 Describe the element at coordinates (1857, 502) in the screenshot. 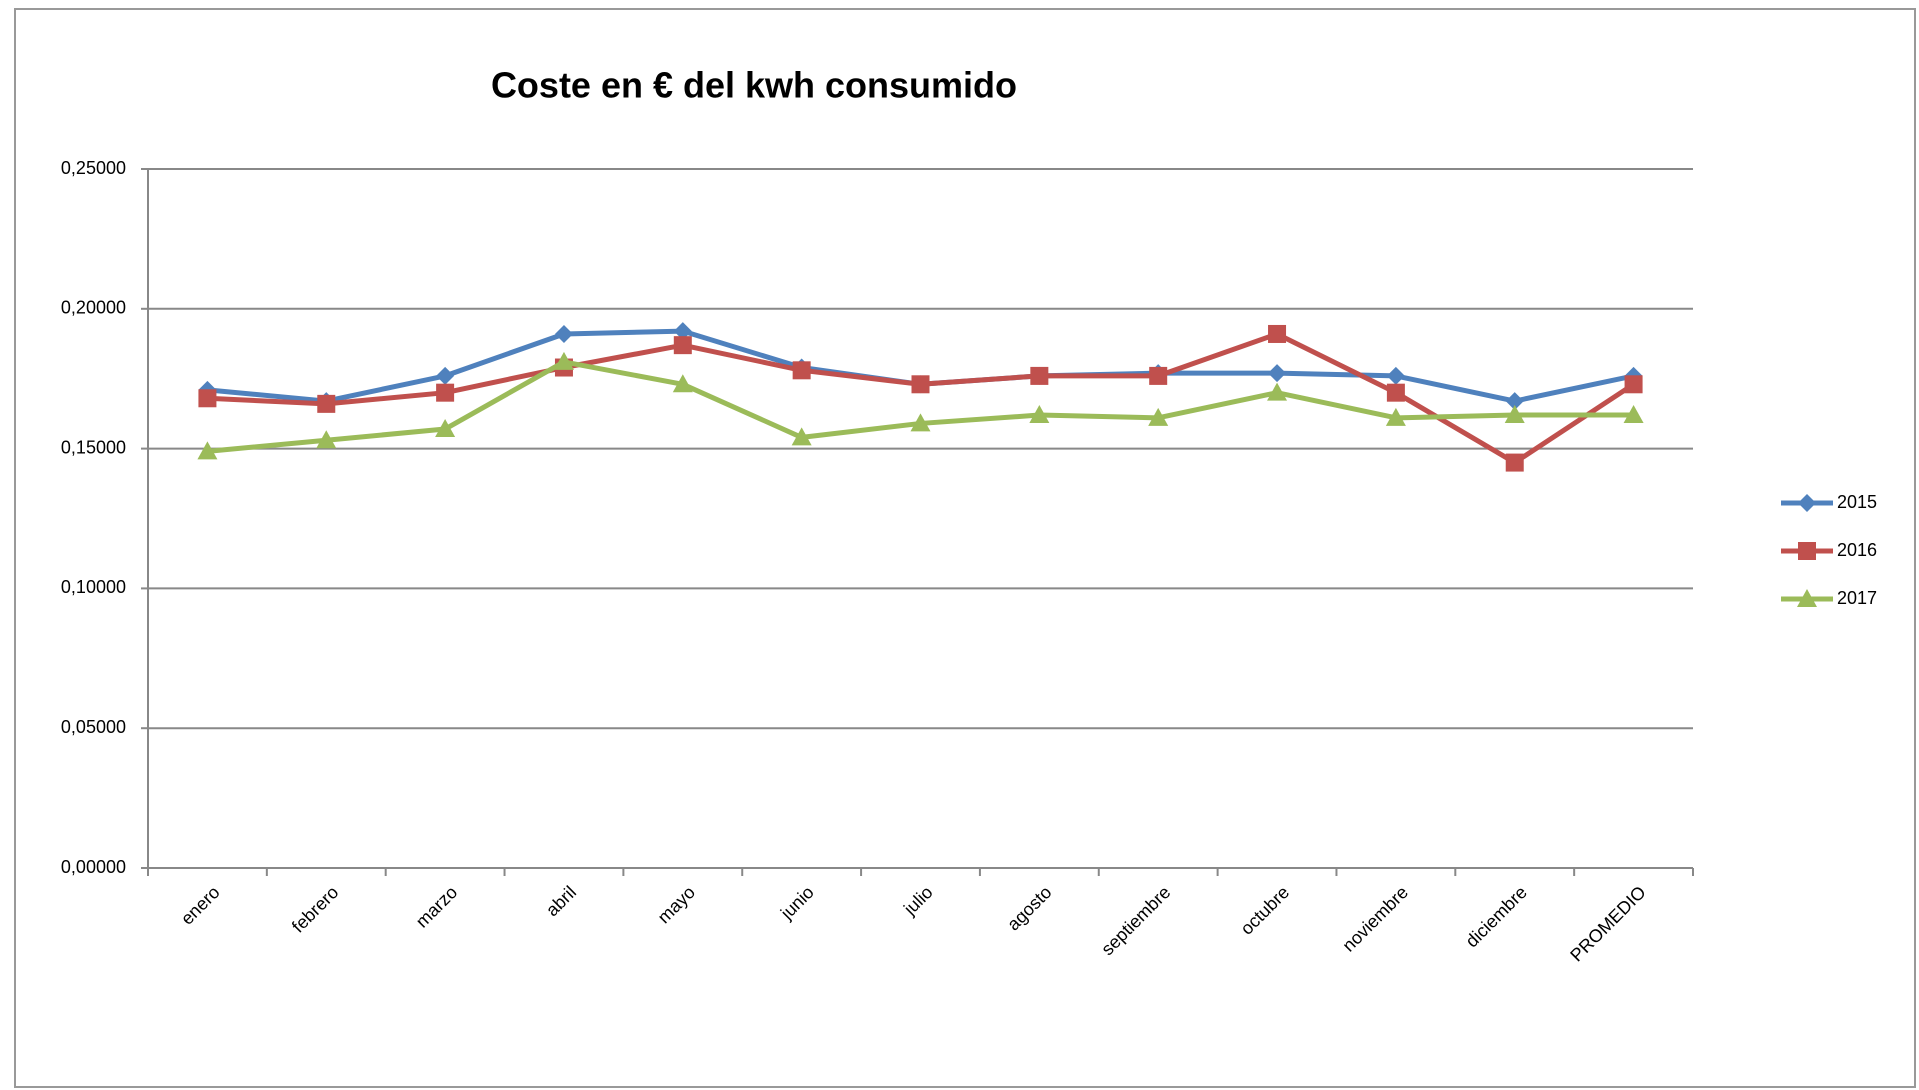

I see `legend-label: 2015` at that location.